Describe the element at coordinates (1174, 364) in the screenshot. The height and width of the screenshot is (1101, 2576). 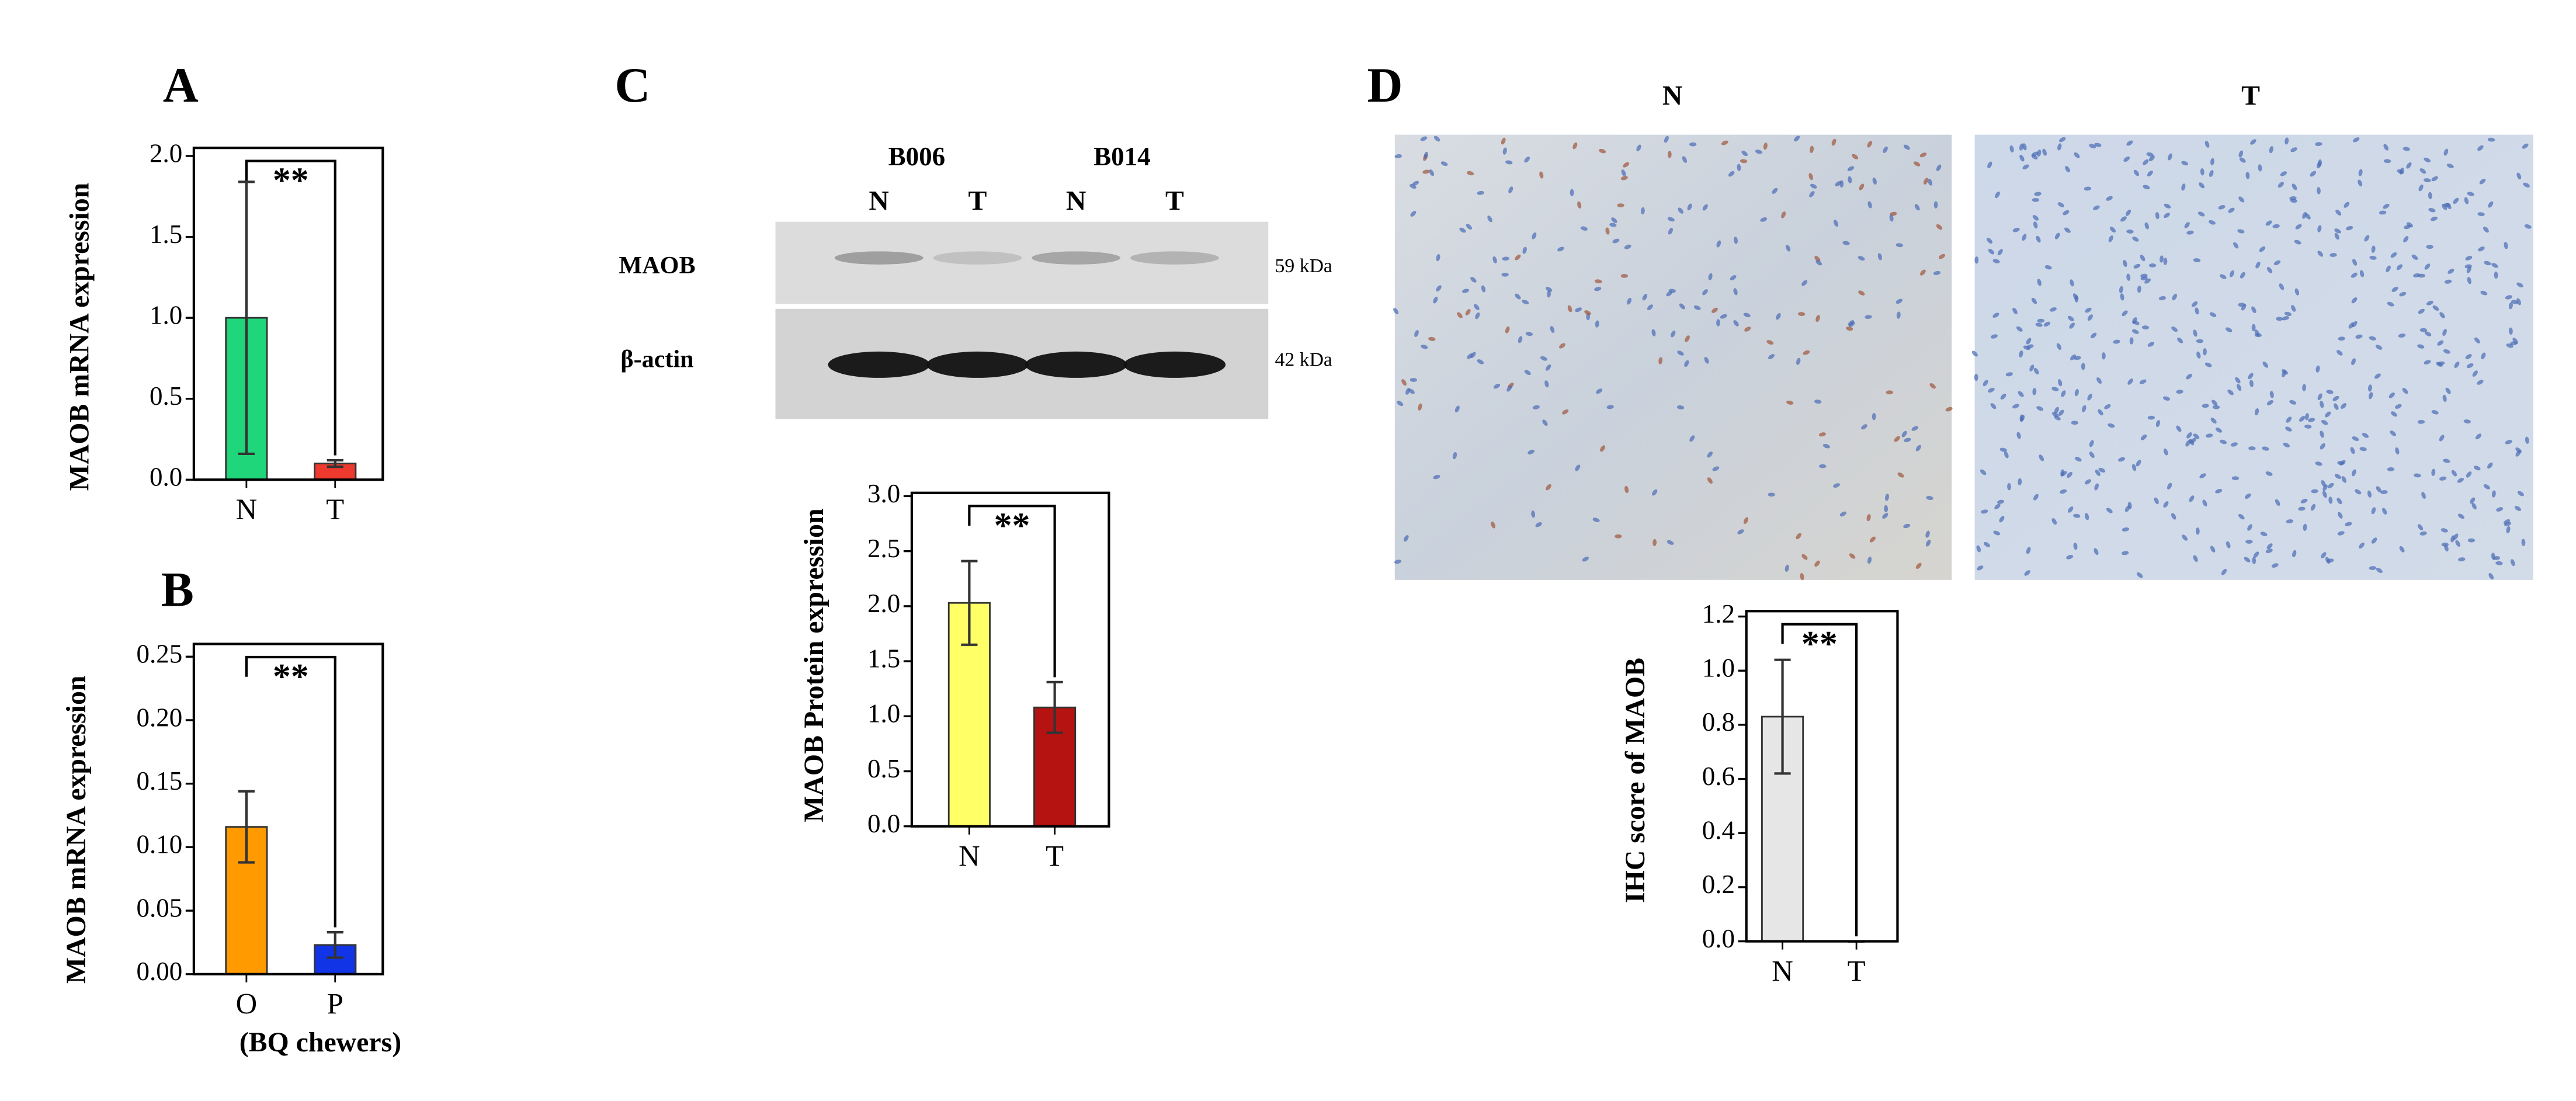
I see `blot-band` at that location.